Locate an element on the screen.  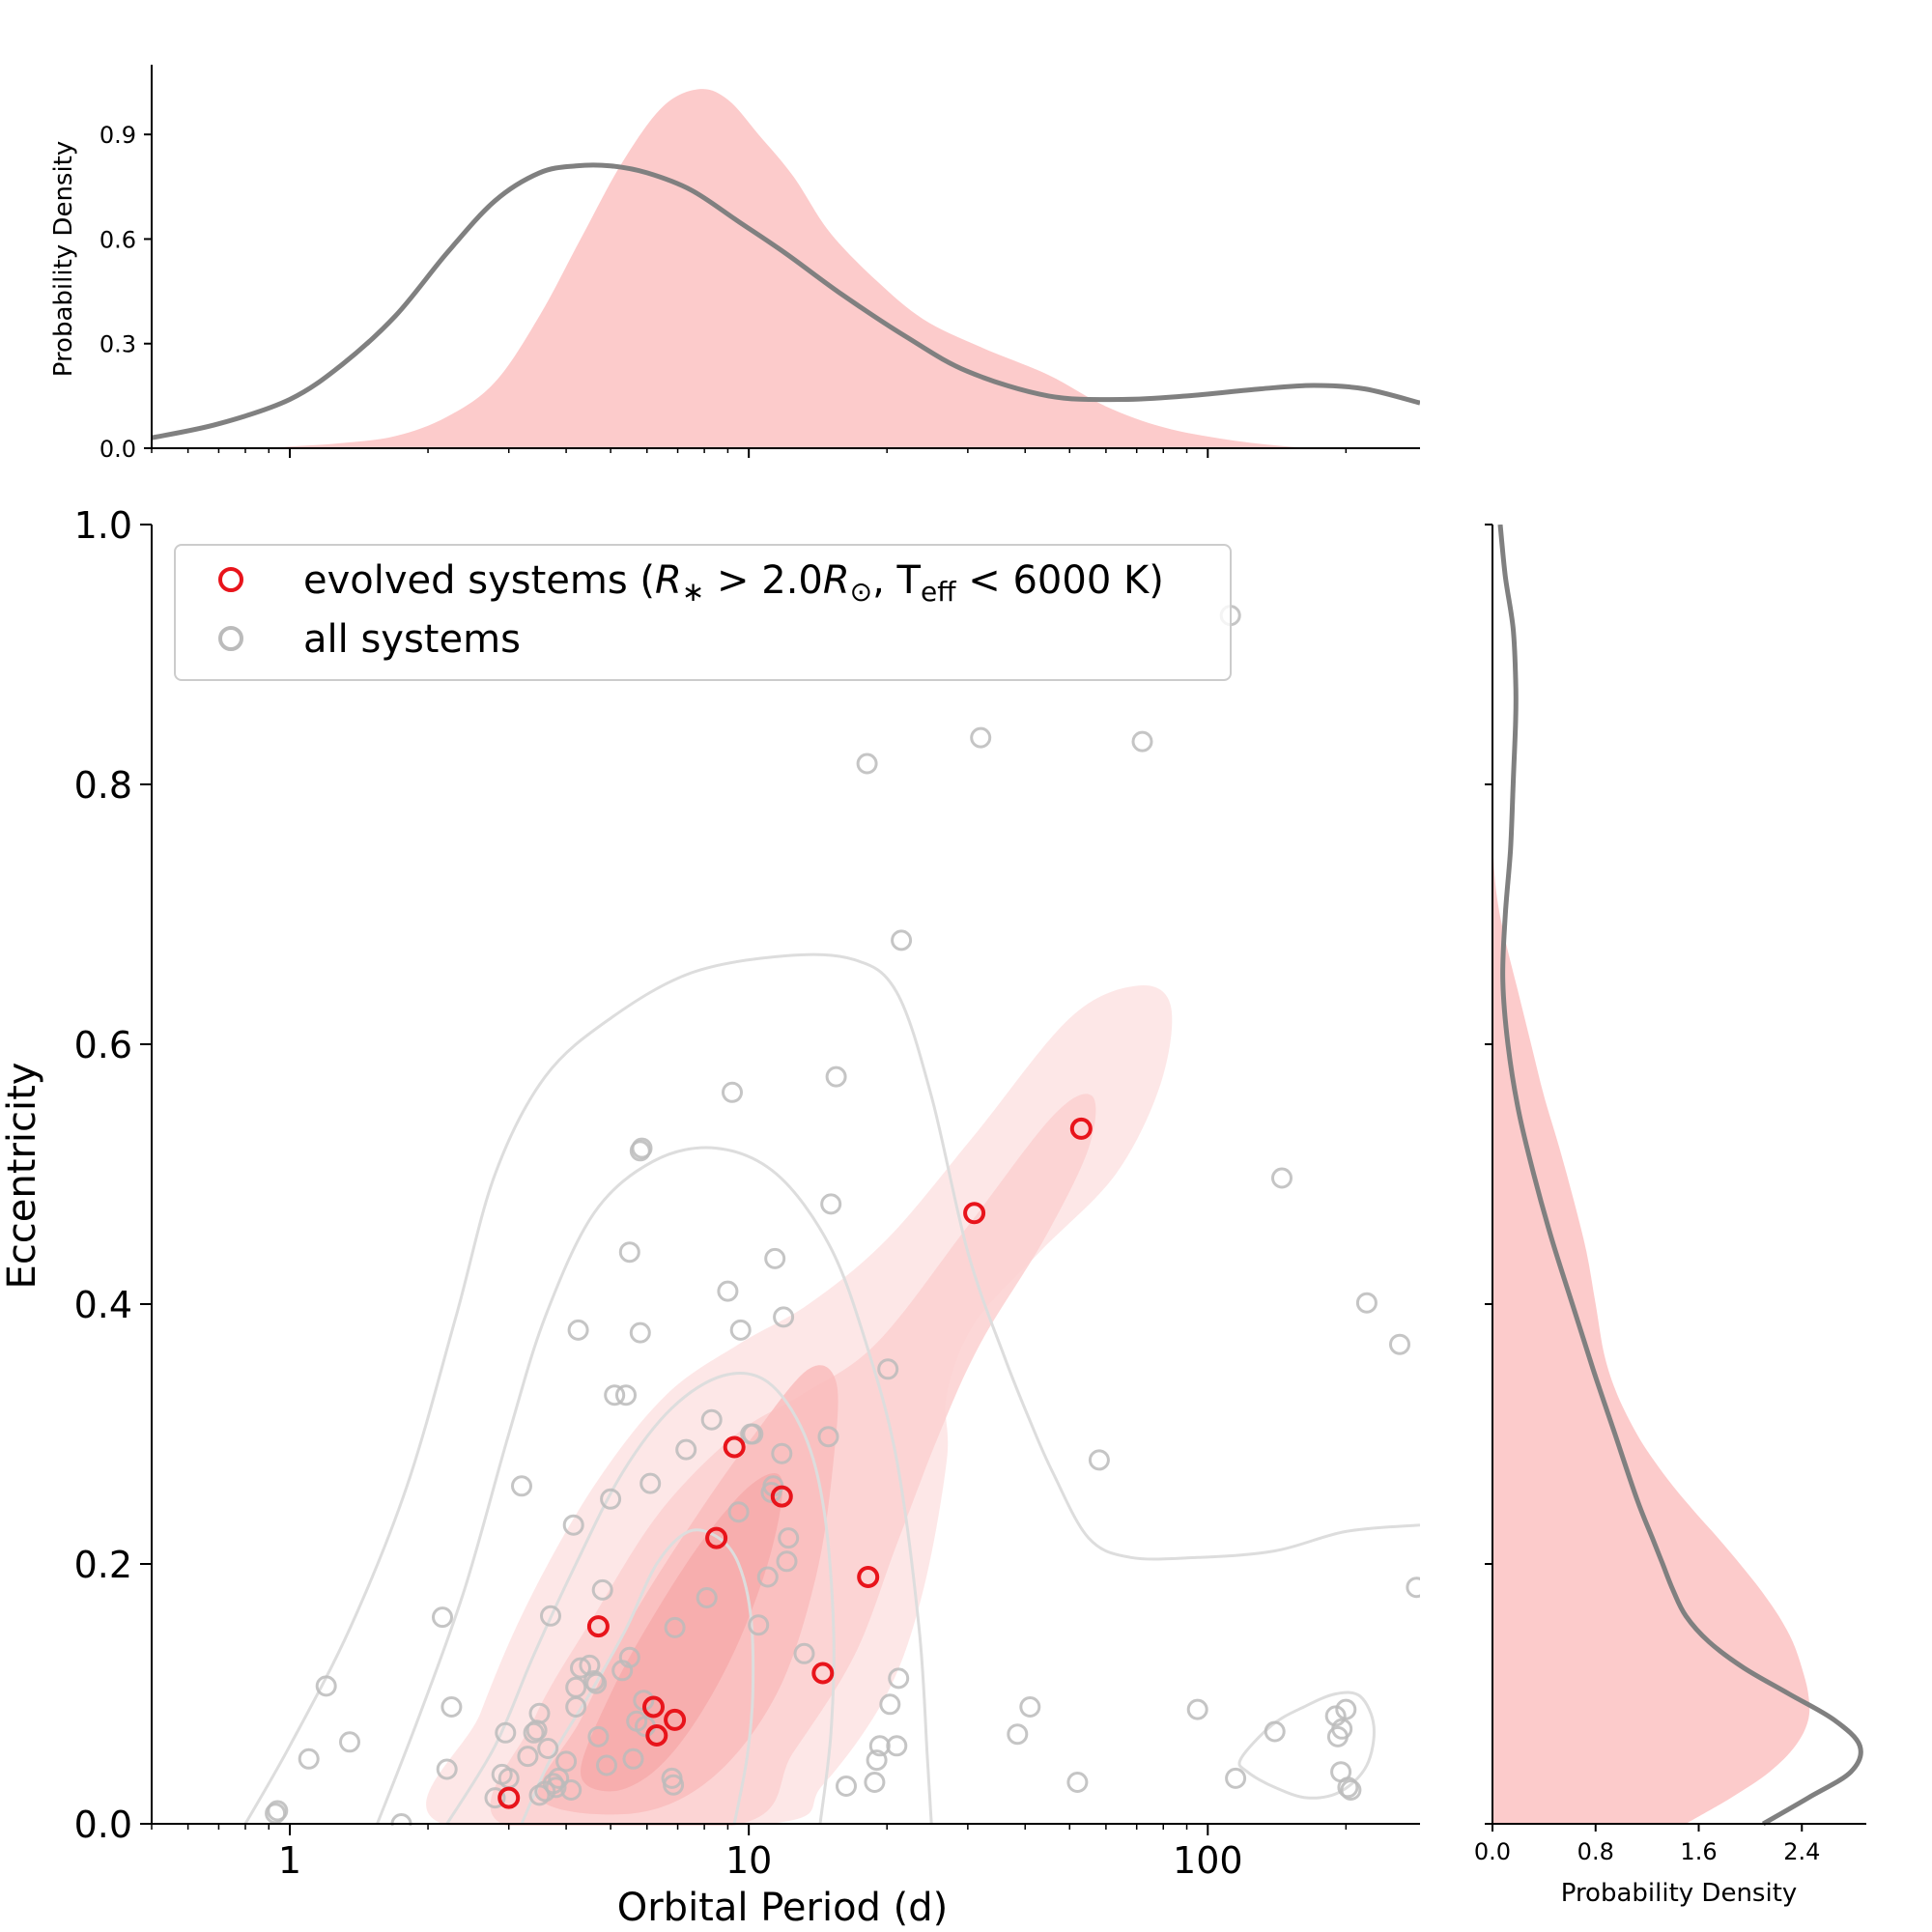
top-y-tick-label: 0.3 is located at coordinates (117, 344).